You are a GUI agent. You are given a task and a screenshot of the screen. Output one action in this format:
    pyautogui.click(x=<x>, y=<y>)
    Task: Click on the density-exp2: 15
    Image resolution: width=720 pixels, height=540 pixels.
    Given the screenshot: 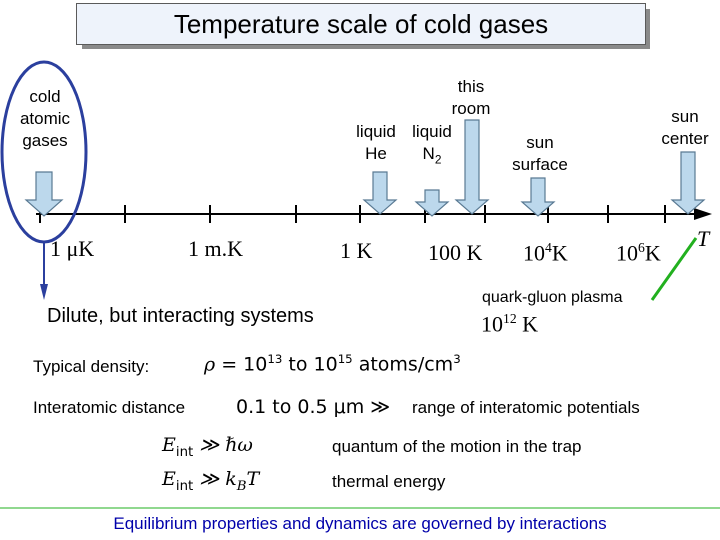 What is the action you would take?
    pyautogui.click(x=345, y=359)
    